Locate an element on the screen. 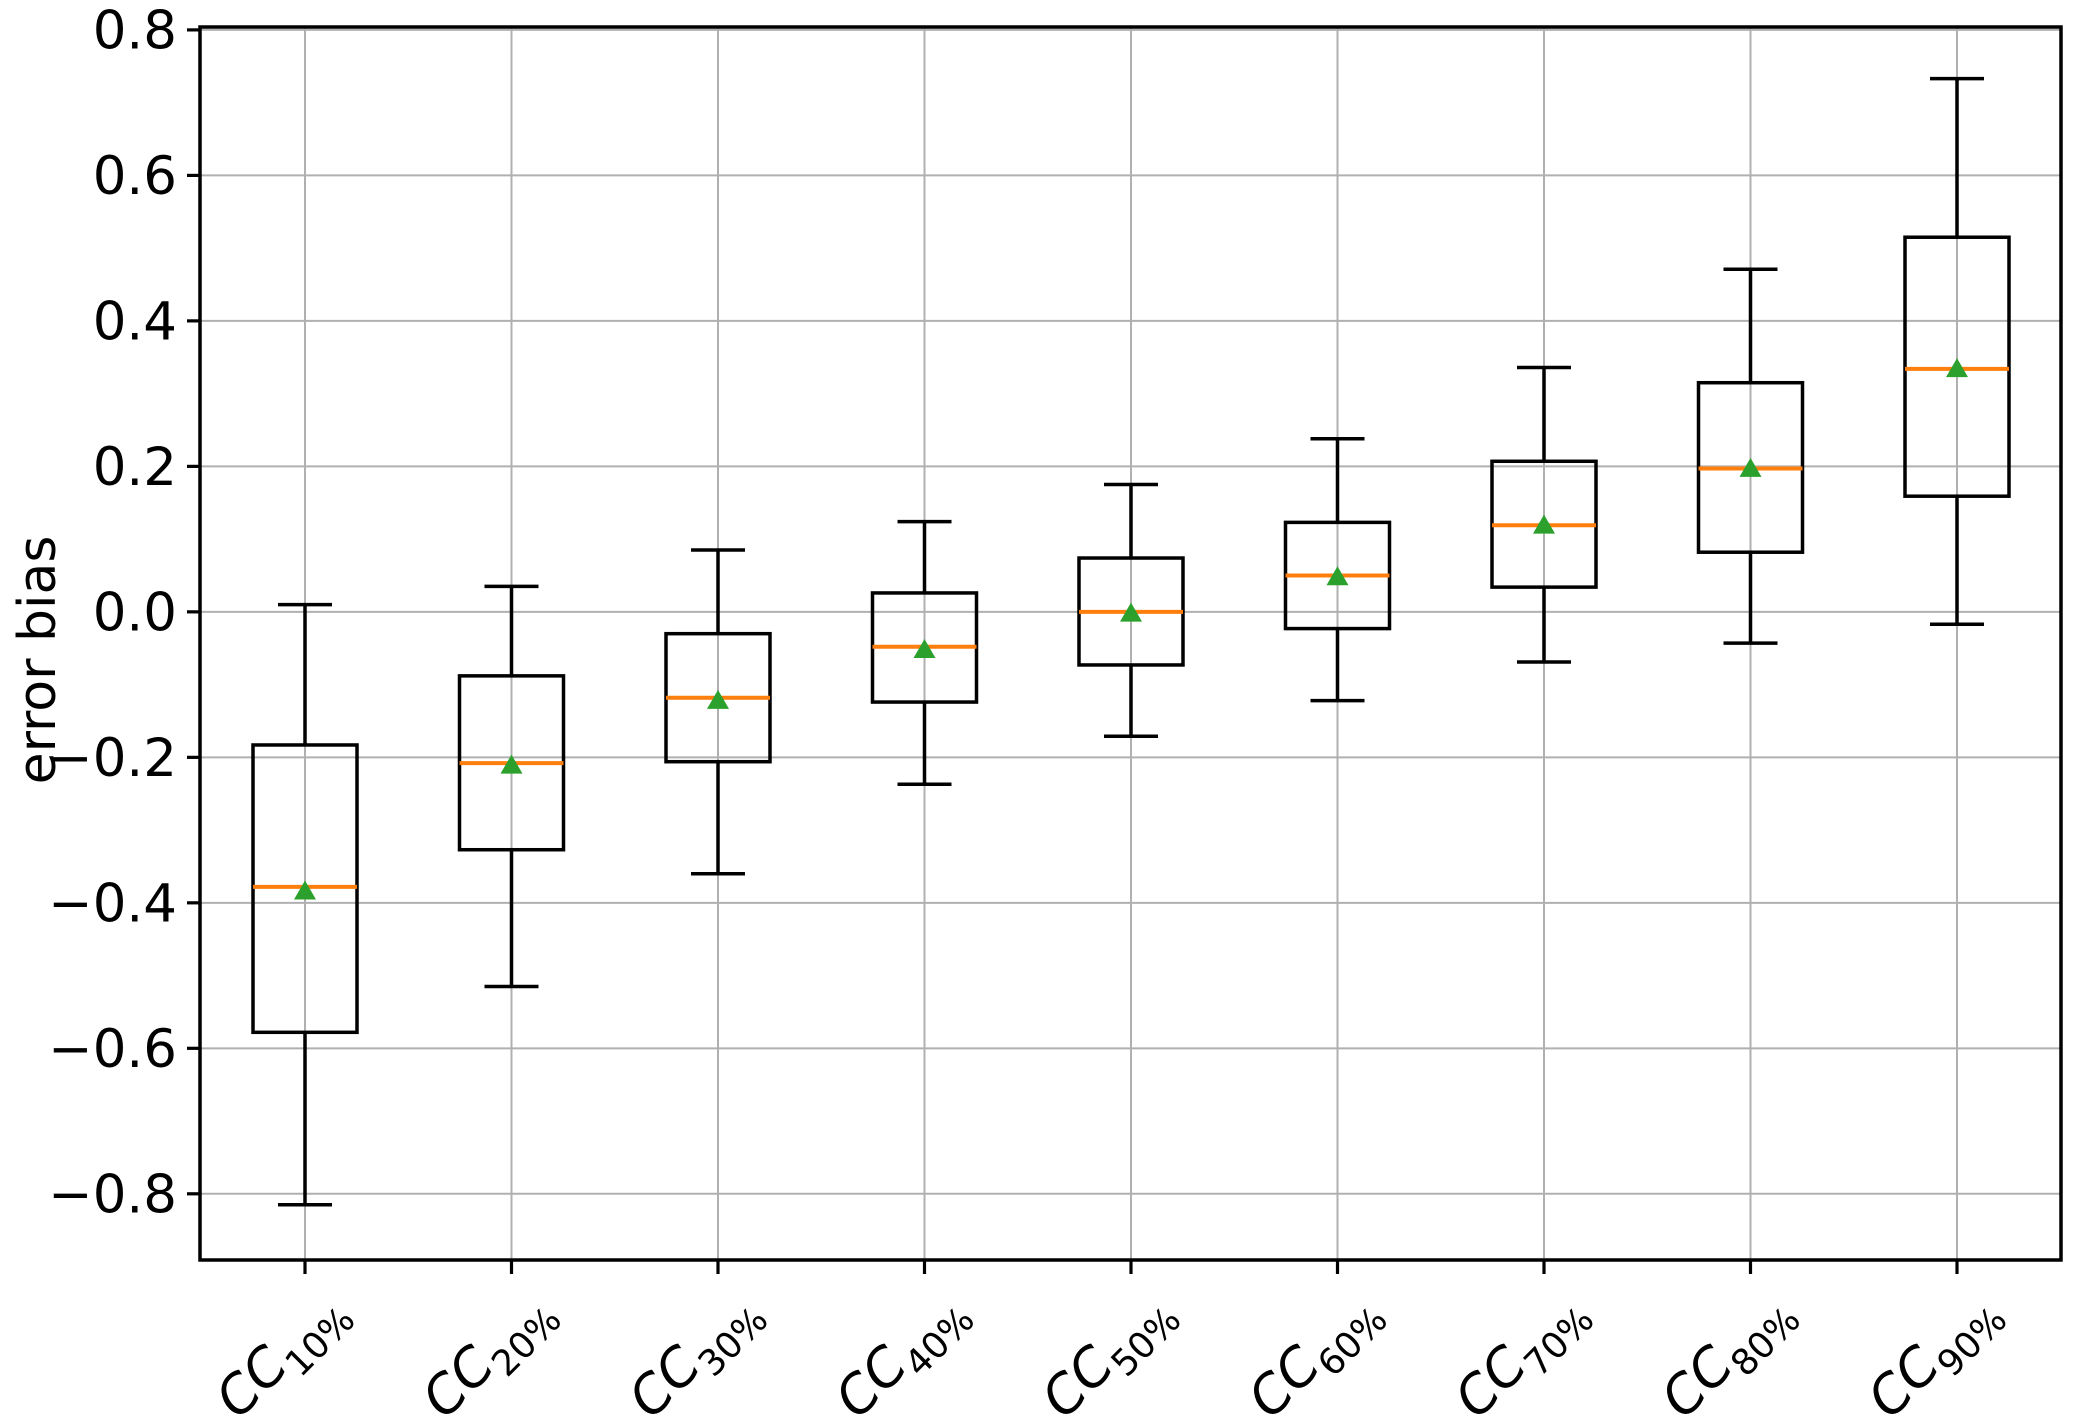  x-tick-label: CC90% is located at coordinates (1935, 1351).